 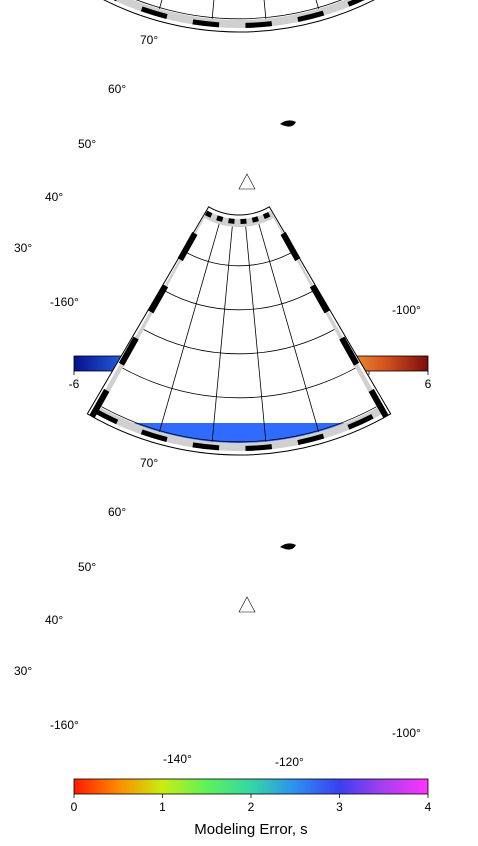 I want to click on colorbar-tick-label: 2, so click(x=251, y=807).